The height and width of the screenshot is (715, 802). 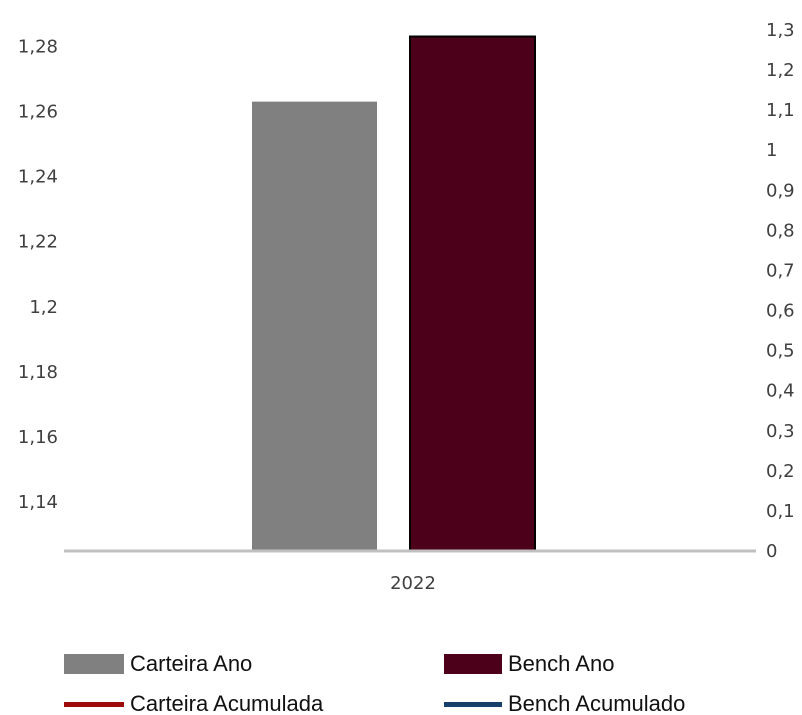 What do you see at coordinates (780, 351) in the screenshot?
I see `right-y-tick-label: 0,5` at bounding box center [780, 351].